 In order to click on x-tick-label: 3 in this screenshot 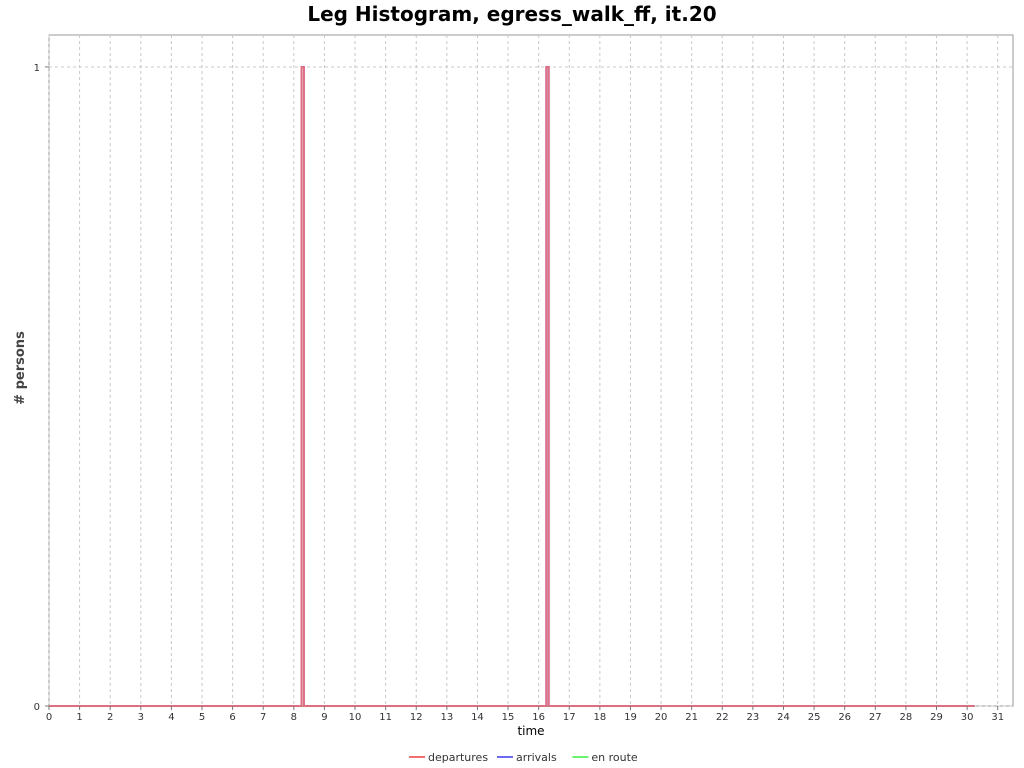, I will do `click(141, 717)`.